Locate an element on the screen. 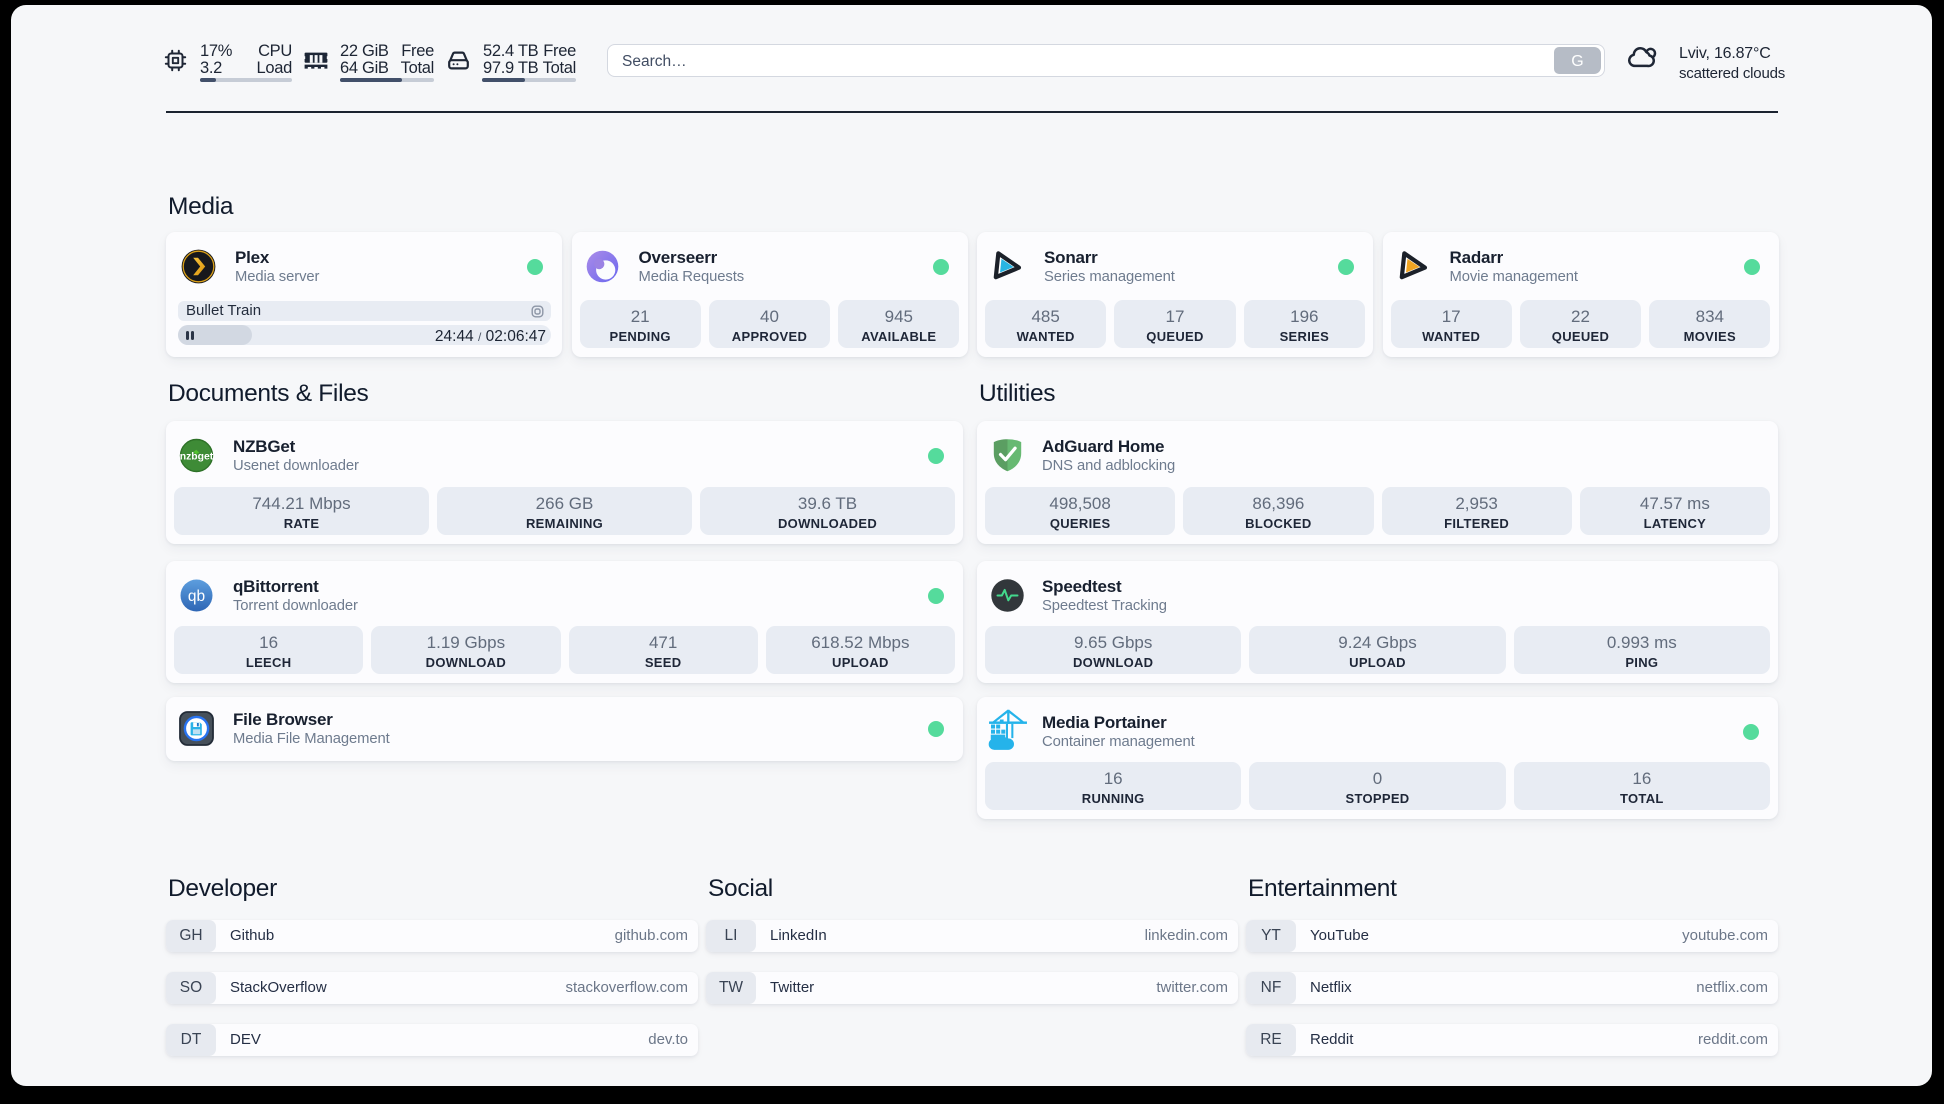 Image resolution: width=1944 pixels, height=1104 pixels. svg-text: qb is located at coordinates (196, 596).